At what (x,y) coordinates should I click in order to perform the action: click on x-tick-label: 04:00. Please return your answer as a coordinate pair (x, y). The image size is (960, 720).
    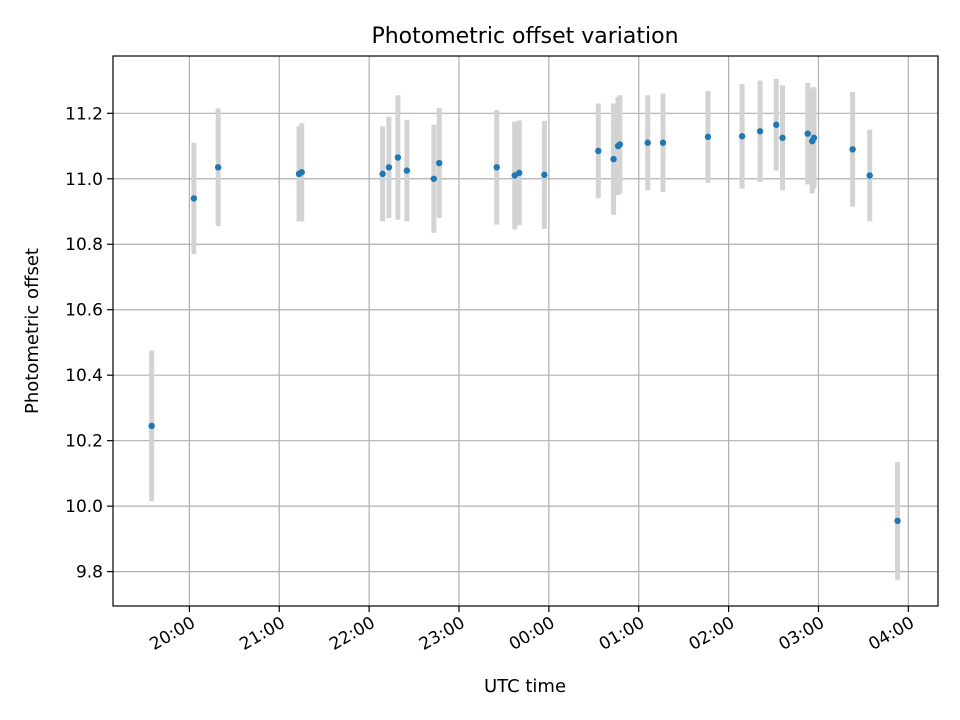
    Looking at the image, I should click on (891, 634).